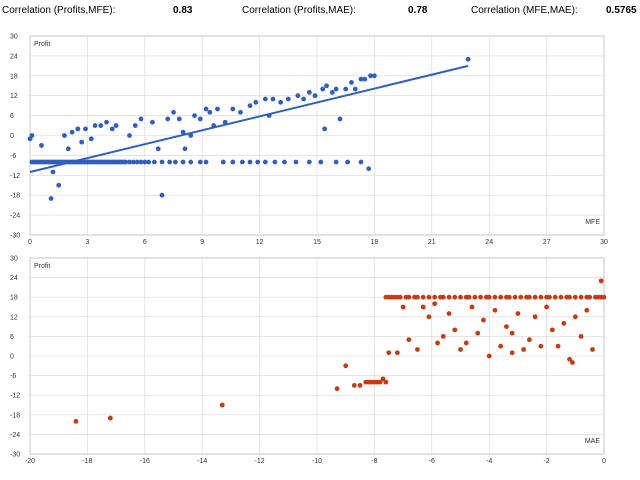 The height and width of the screenshot is (480, 640). Describe the element at coordinates (15, 435) in the screenshot. I see `mae-y-tick-label: -24` at that location.